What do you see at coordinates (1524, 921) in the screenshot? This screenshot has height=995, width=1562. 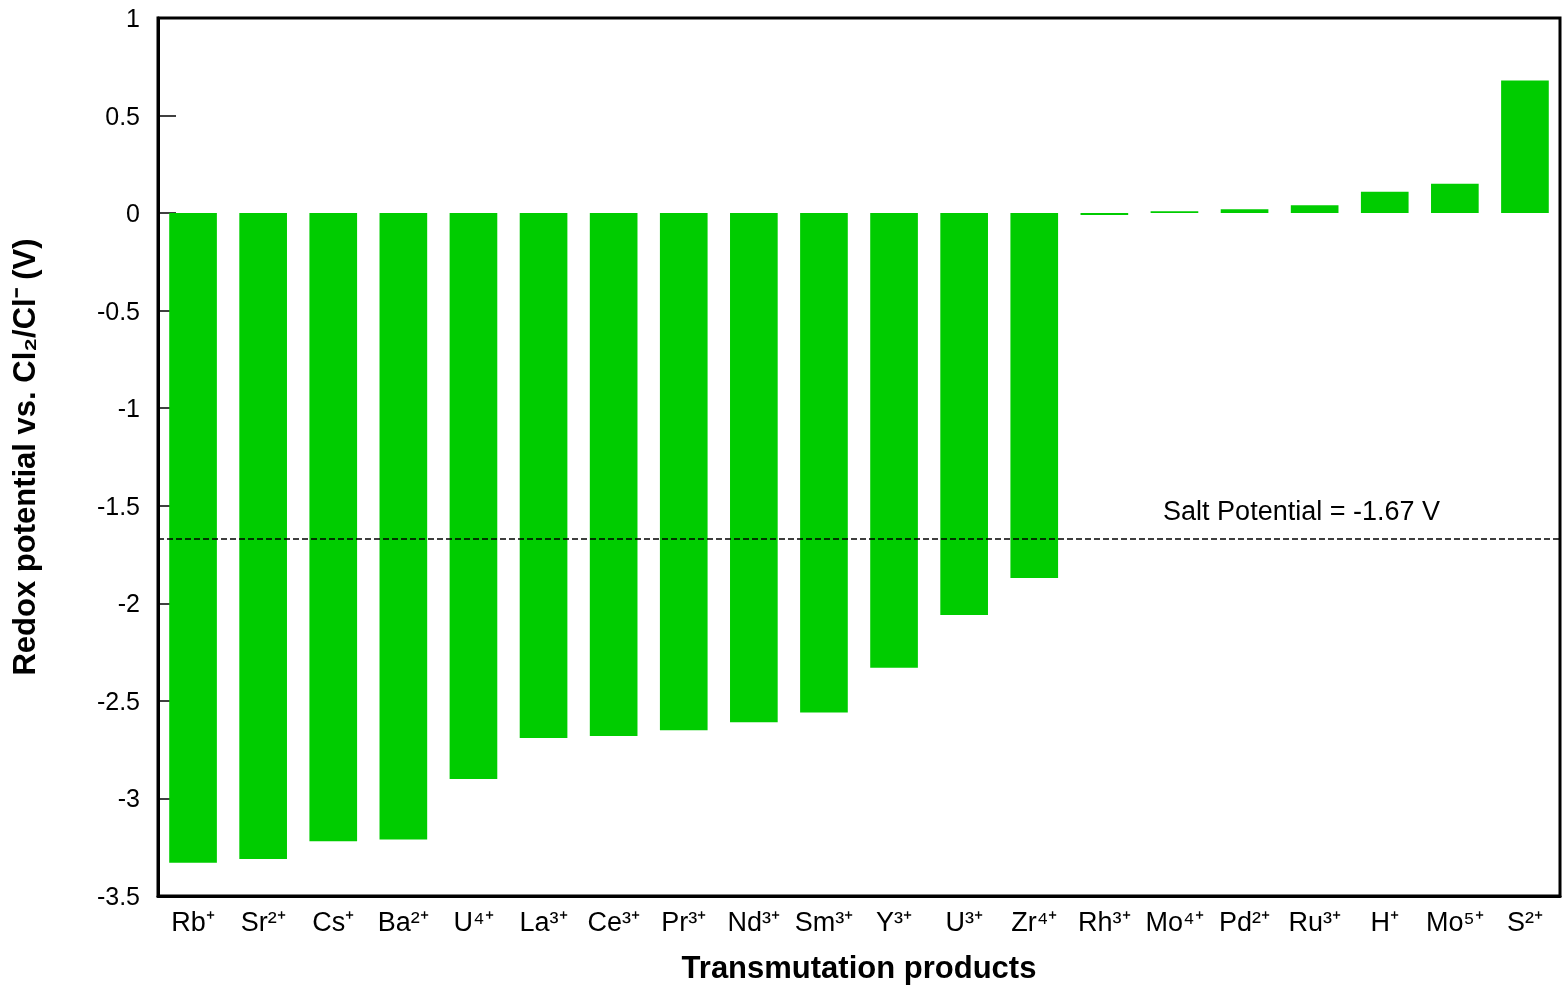 I see `x-tick-label: S²⁺` at bounding box center [1524, 921].